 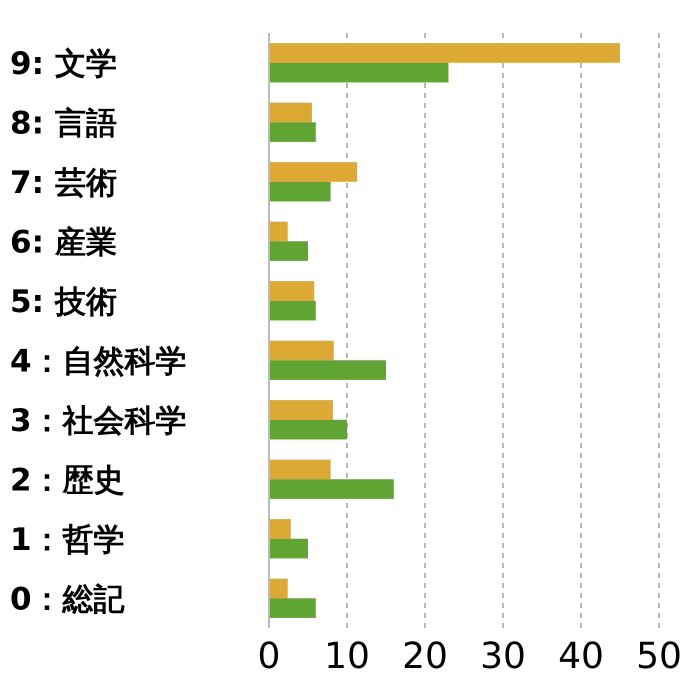 I want to click on y-tick-label: 7: 芸術, so click(x=63, y=182).